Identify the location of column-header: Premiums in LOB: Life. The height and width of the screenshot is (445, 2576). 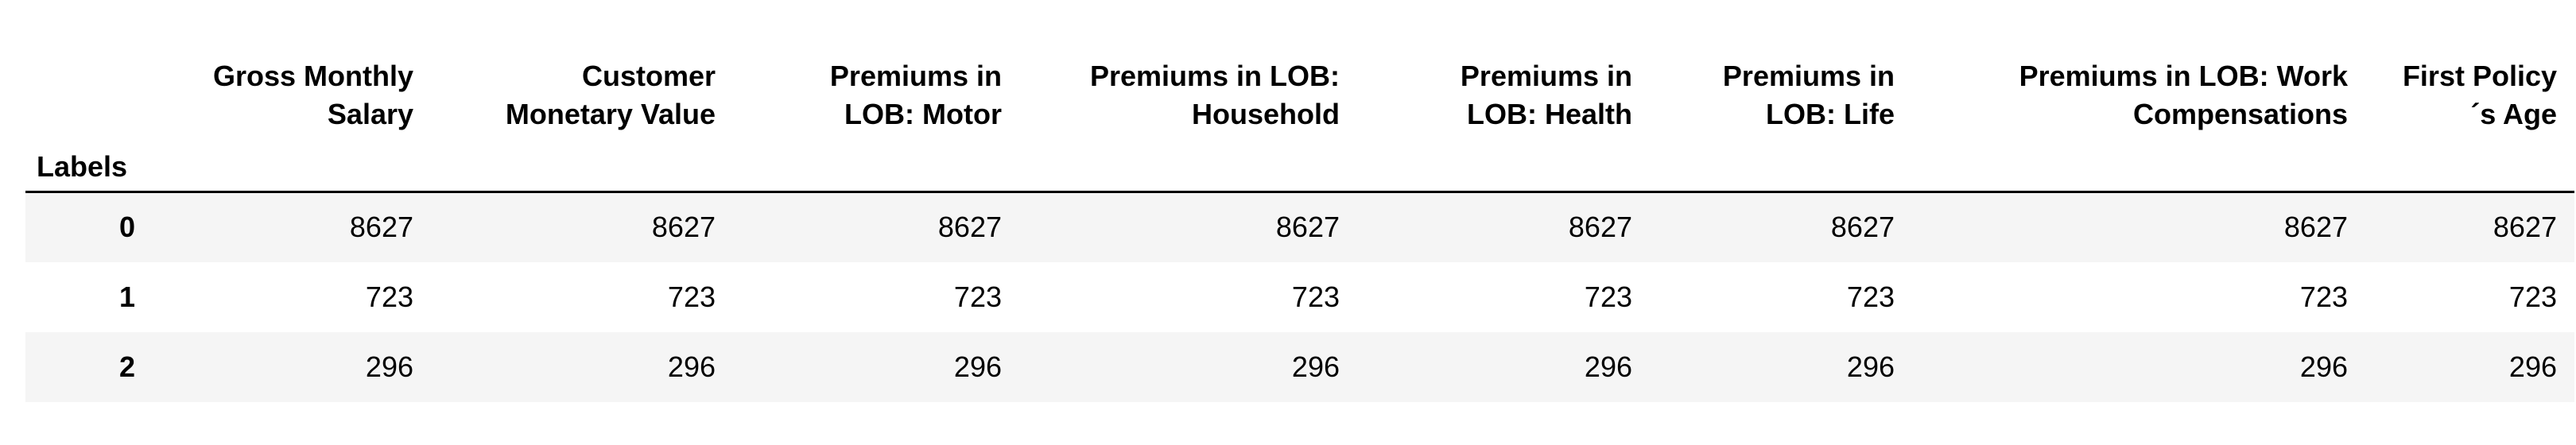
(1809, 95).